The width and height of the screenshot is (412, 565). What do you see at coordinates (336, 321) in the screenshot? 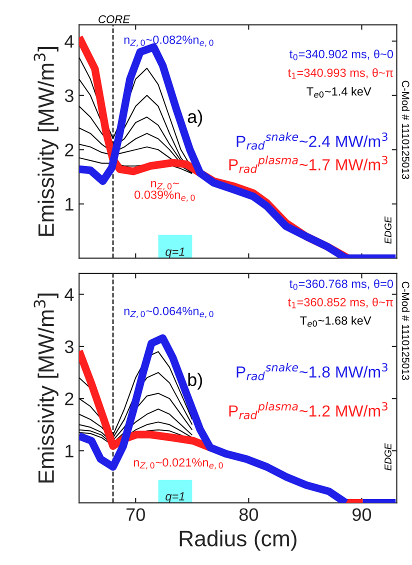
I see `annotation: T$_{e0}$~1.68 keV` at bounding box center [336, 321].